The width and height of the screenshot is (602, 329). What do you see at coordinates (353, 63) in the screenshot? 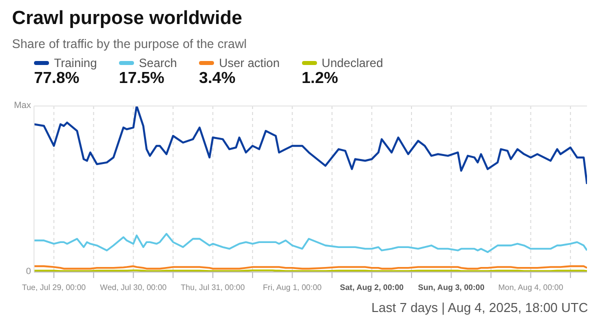
I see `legend-label: Undeclared` at bounding box center [353, 63].